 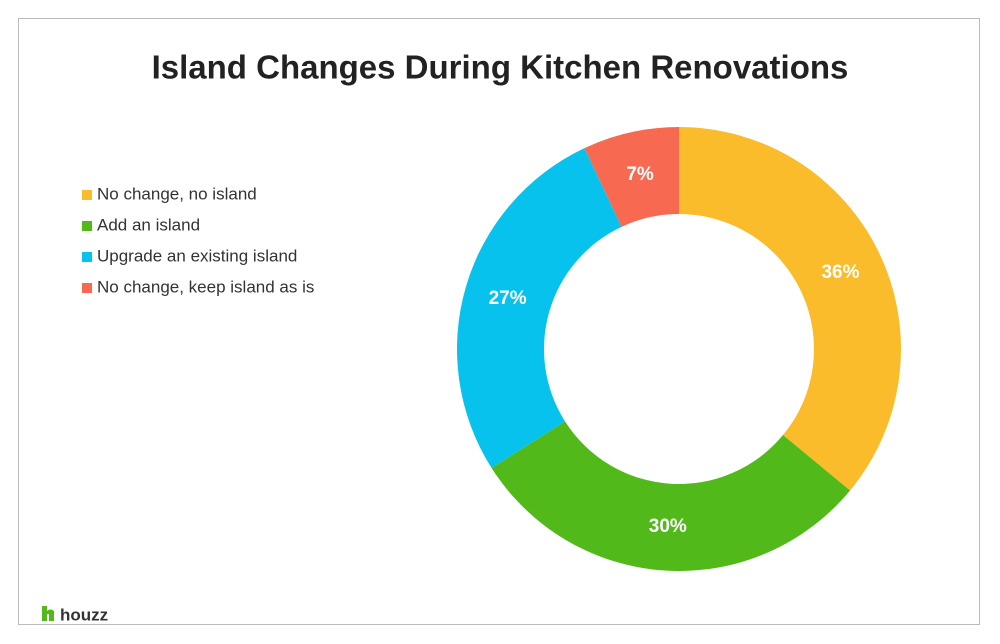 I want to click on legend-label: No change, no island, so click(x=177, y=193).